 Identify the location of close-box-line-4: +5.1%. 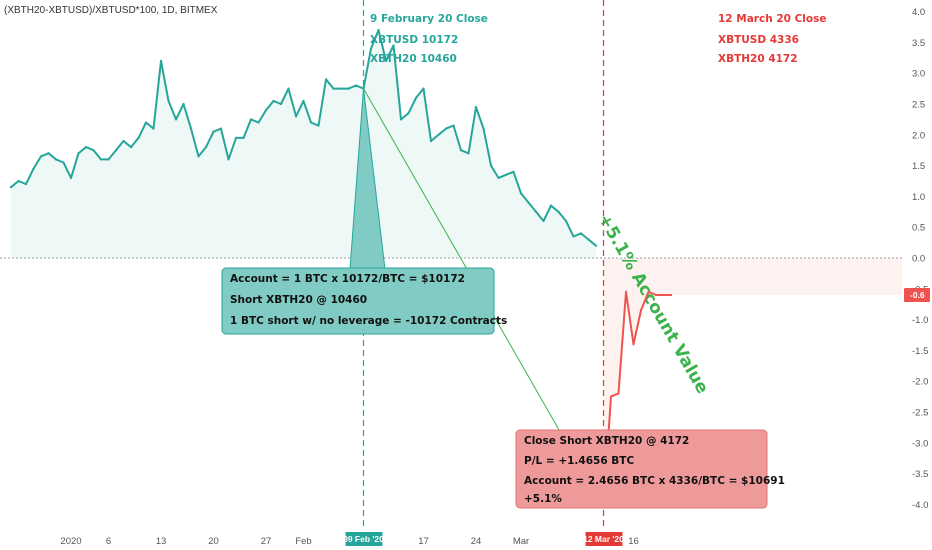
(543, 499).